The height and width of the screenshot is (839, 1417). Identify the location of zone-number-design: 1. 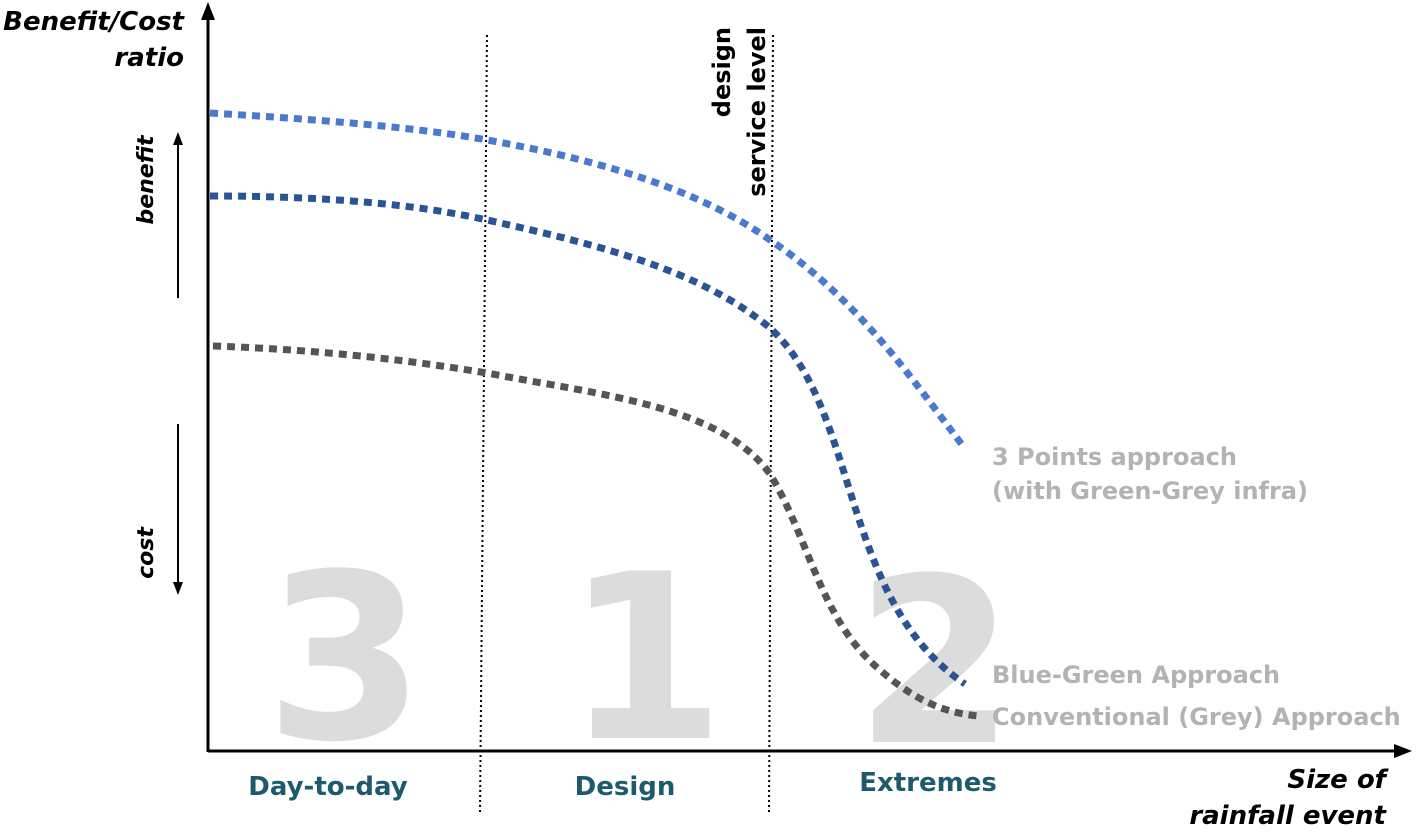
(645, 659).